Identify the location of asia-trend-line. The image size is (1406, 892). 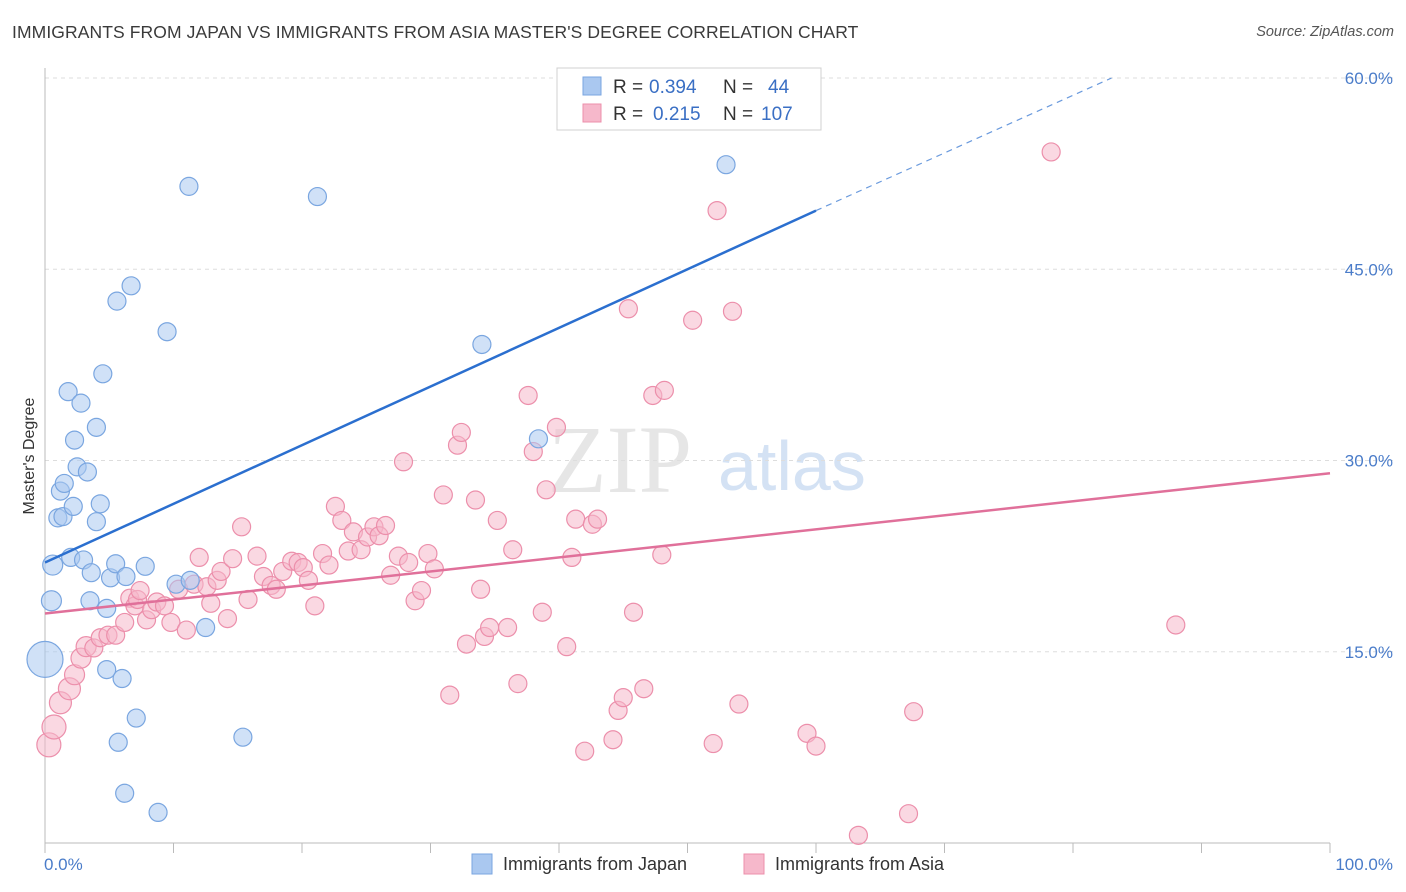
(687, 543).